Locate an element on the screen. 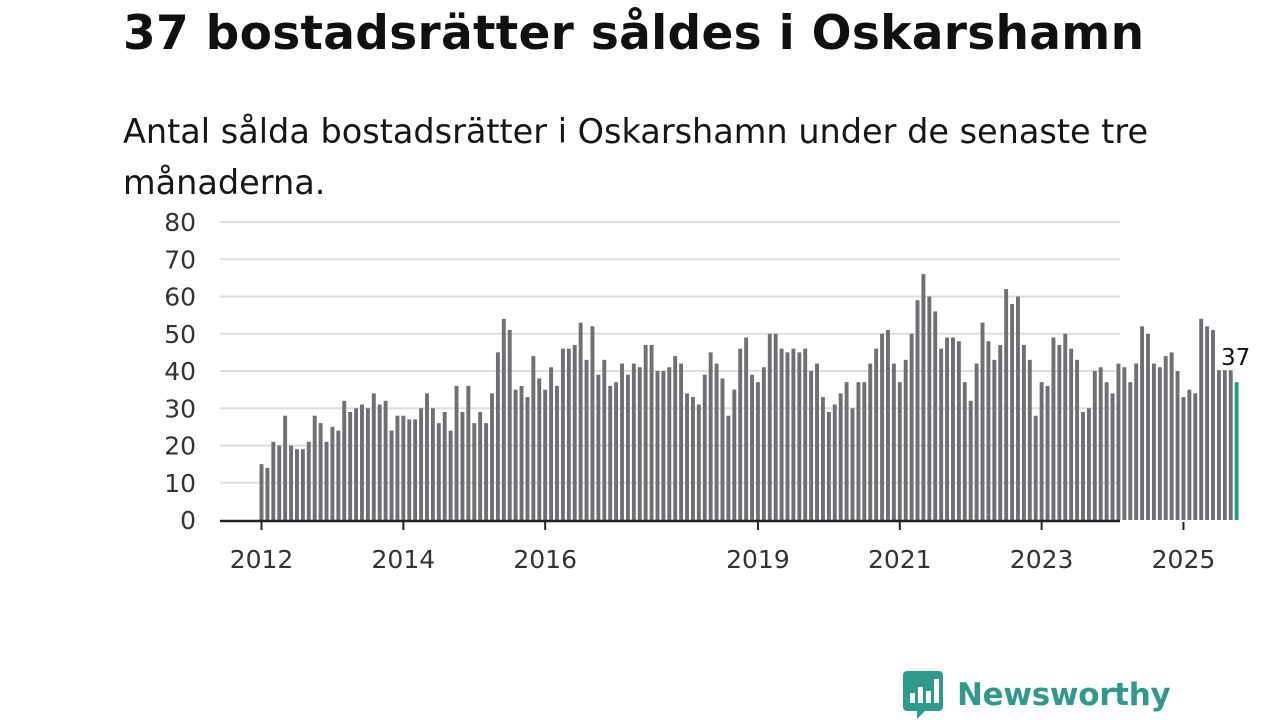  y-tick-label: 10 is located at coordinates (180, 483).